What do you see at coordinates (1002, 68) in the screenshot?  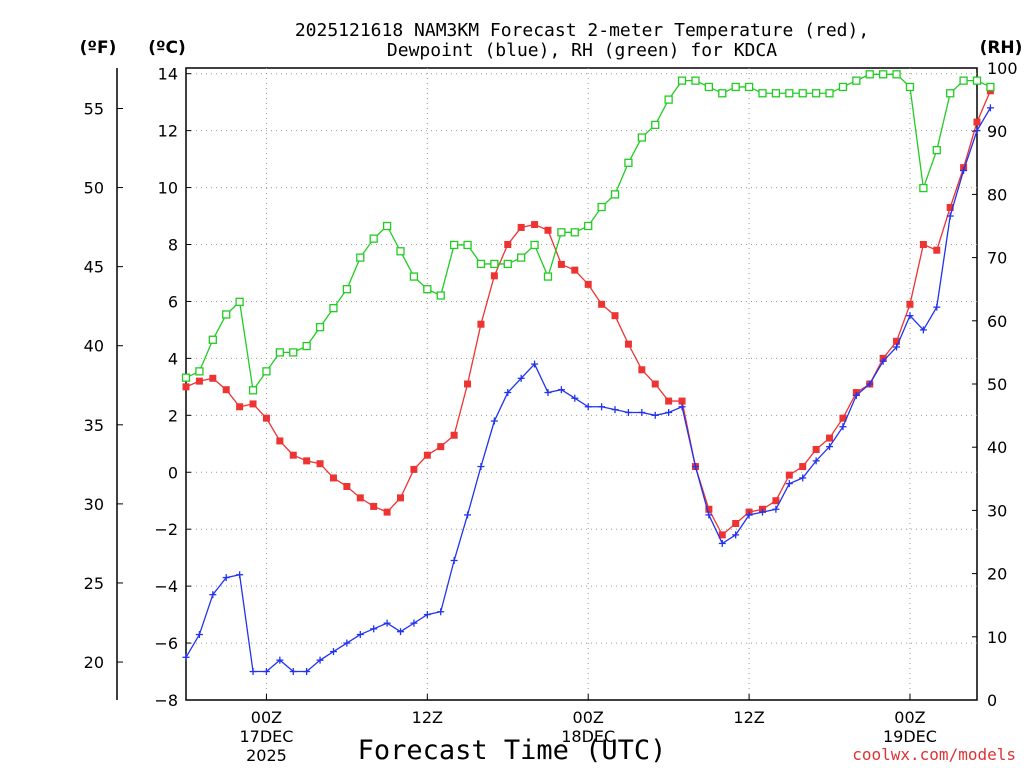 I see `rh-tick-label: 100` at bounding box center [1002, 68].